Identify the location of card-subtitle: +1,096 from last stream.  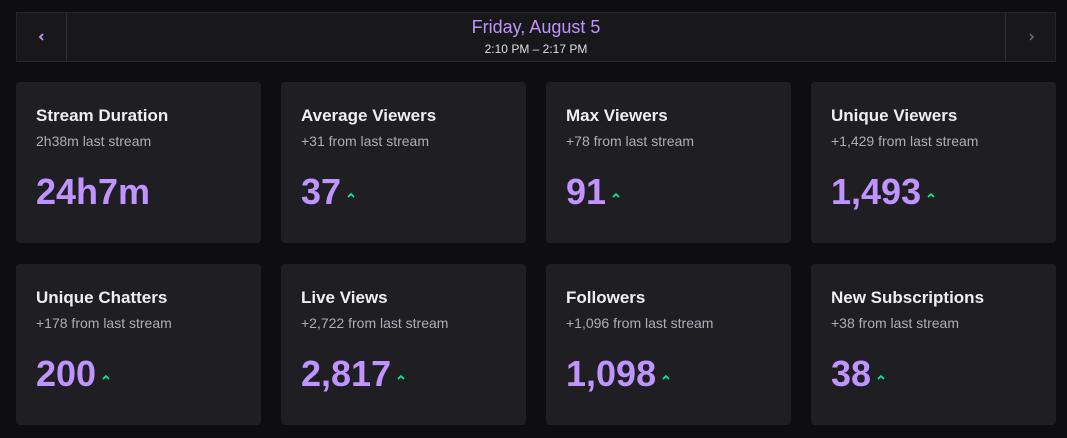
(640, 323).